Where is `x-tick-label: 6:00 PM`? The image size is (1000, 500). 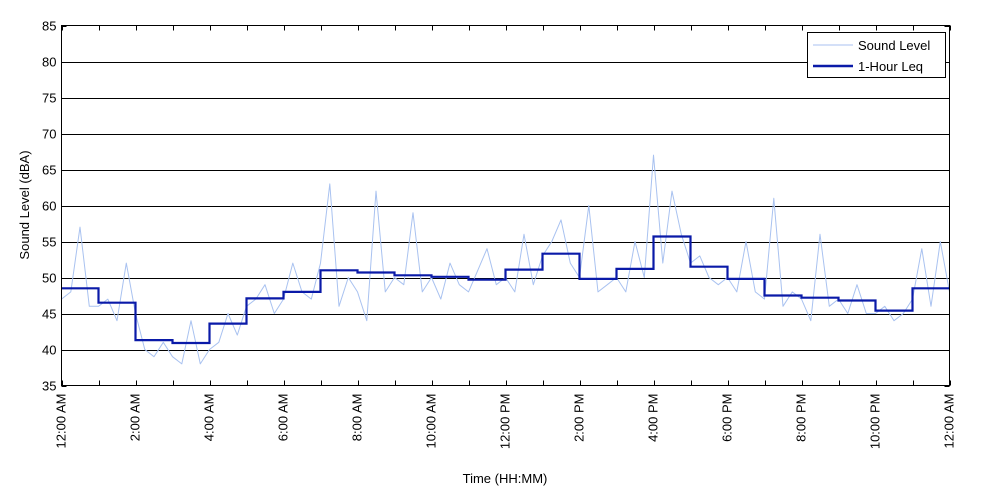
x-tick-label: 6:00 PM is located at coordinates (727, 418).